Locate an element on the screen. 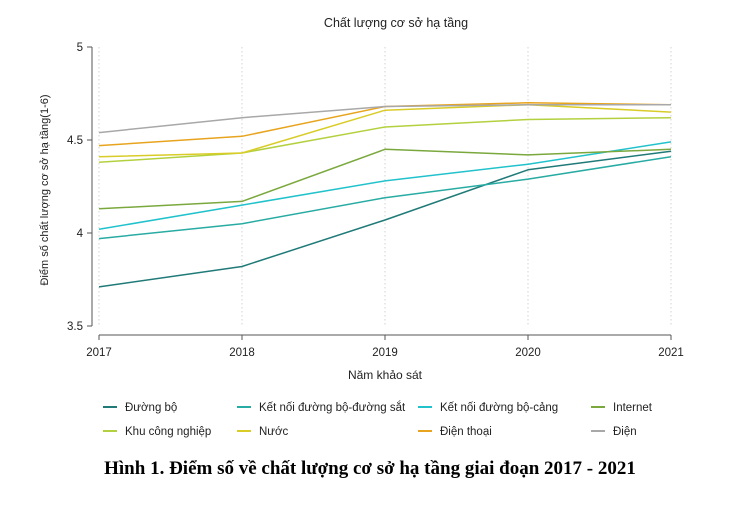 This screenshot has width=740, height=505. legend-label: Đường bộ is located at coordinates (151, 408).